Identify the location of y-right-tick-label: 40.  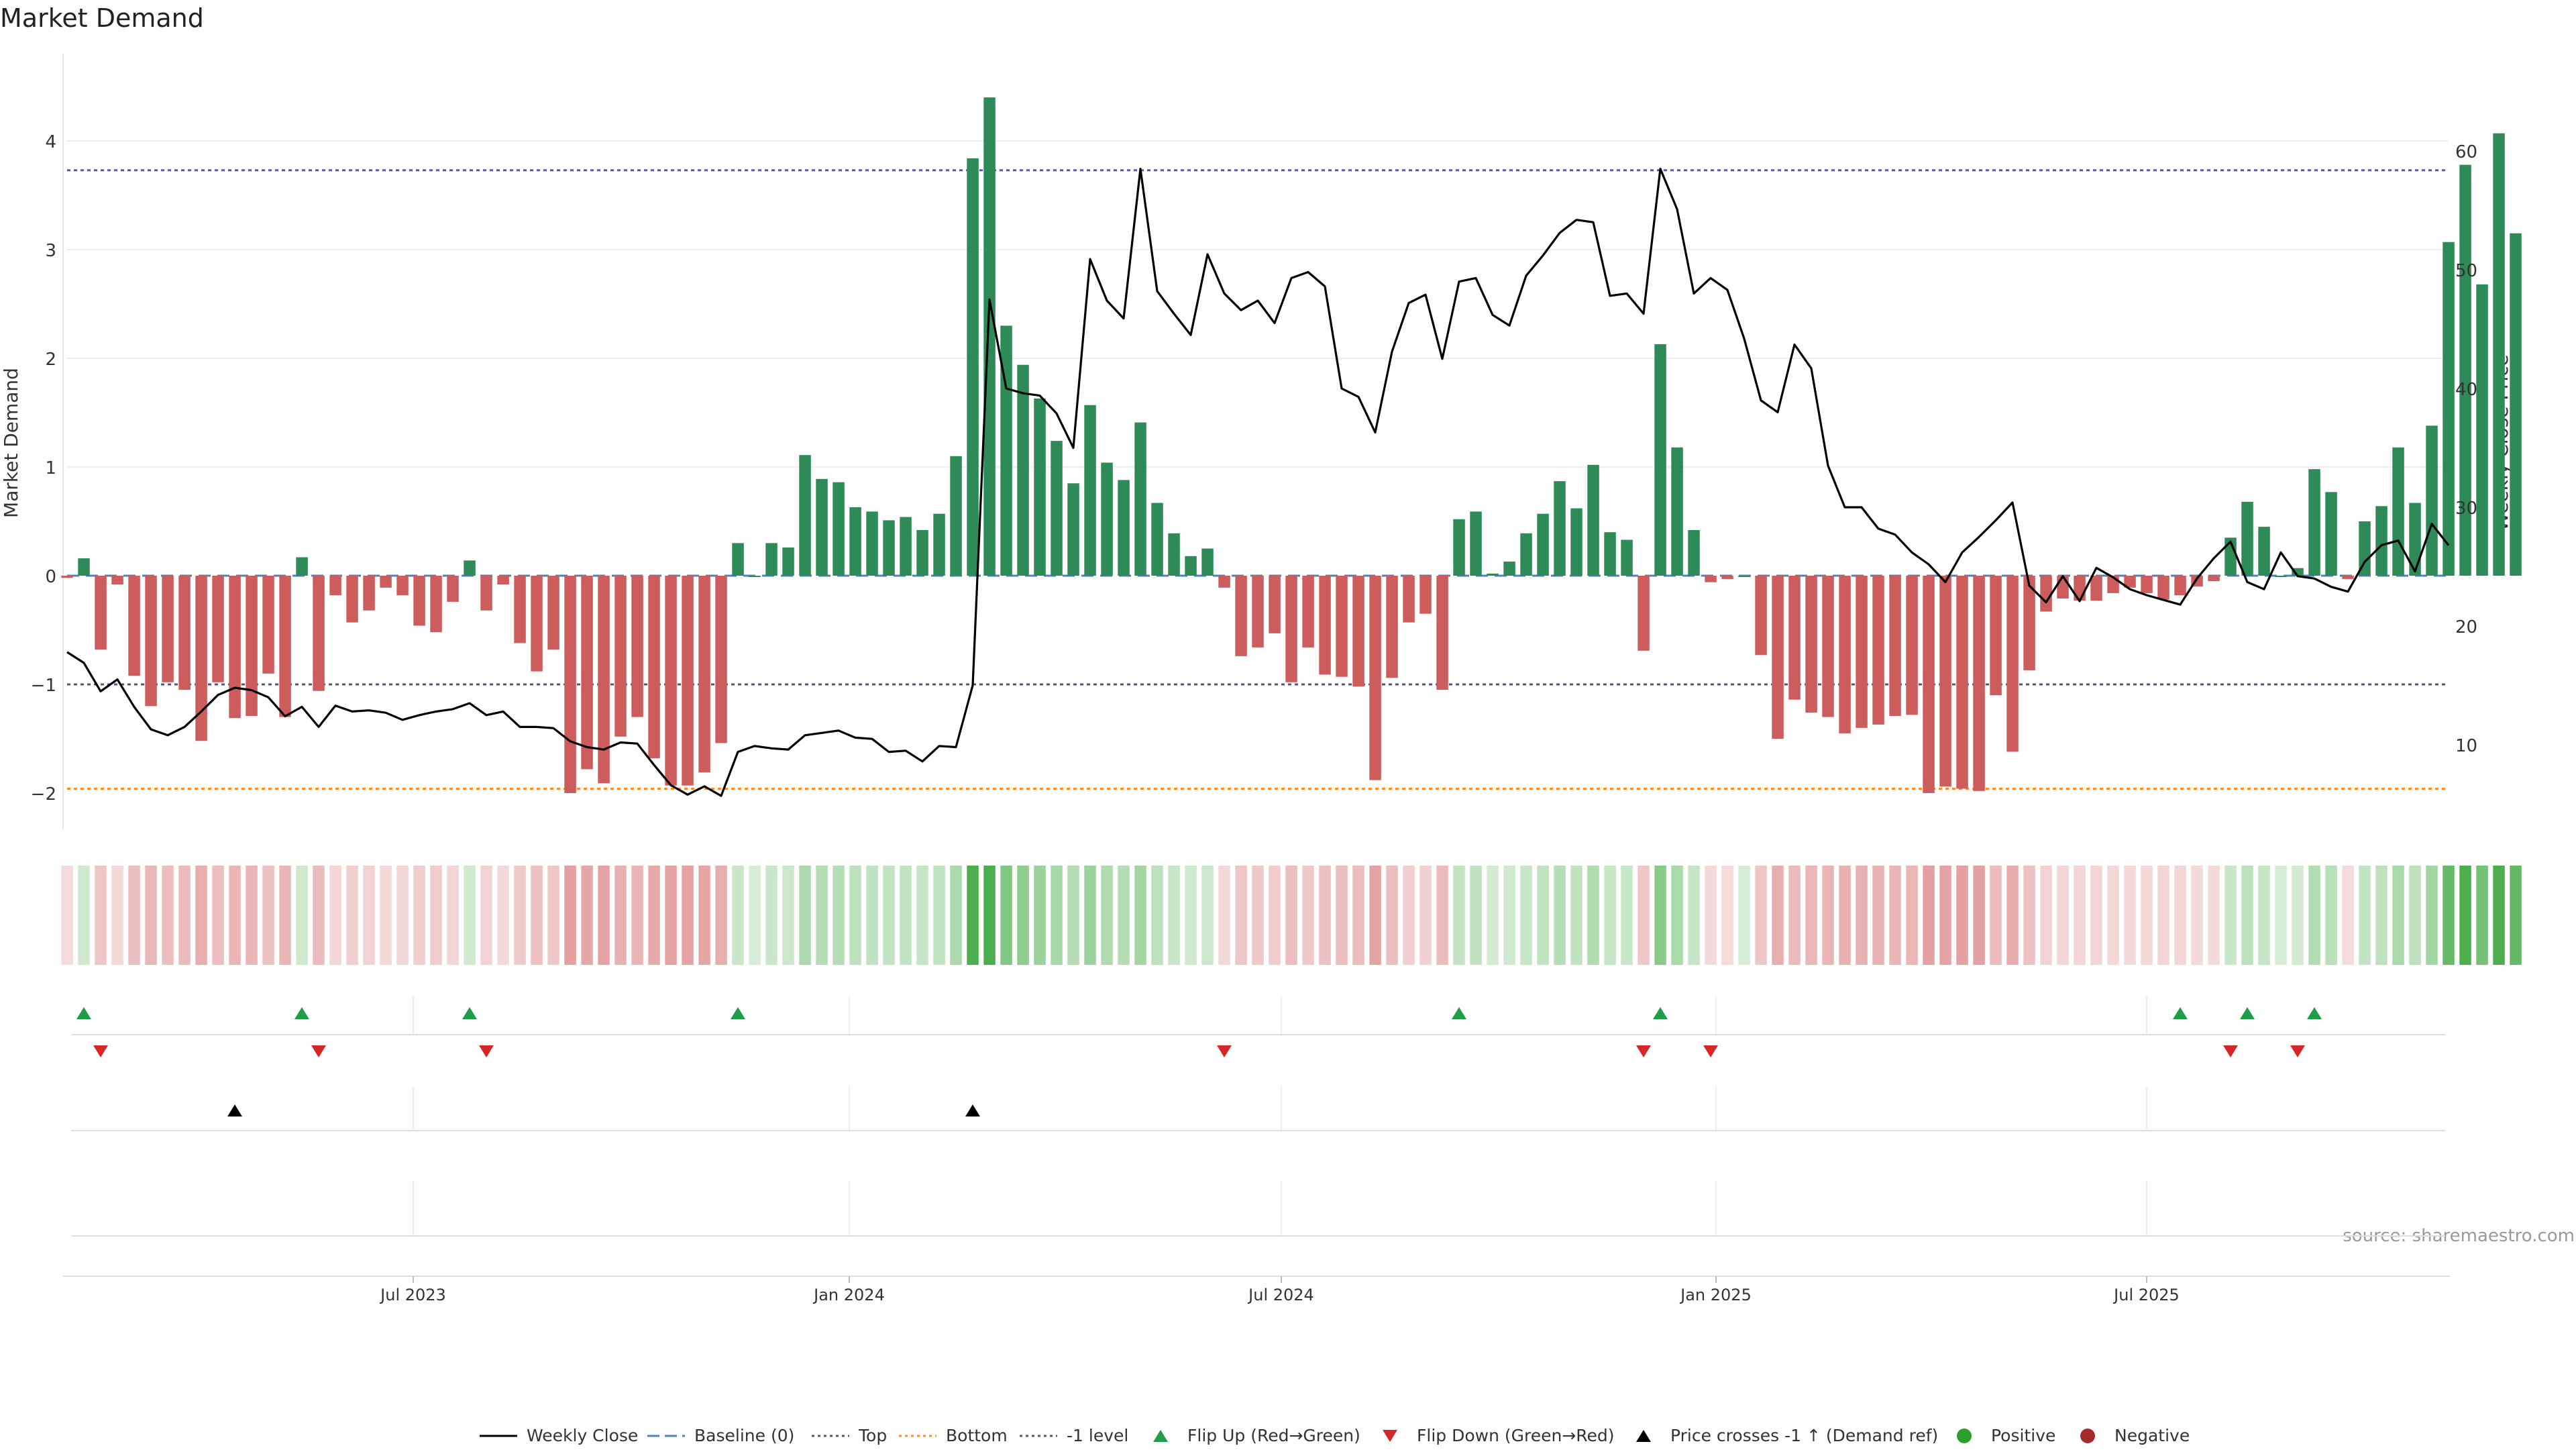
(2466, 390).